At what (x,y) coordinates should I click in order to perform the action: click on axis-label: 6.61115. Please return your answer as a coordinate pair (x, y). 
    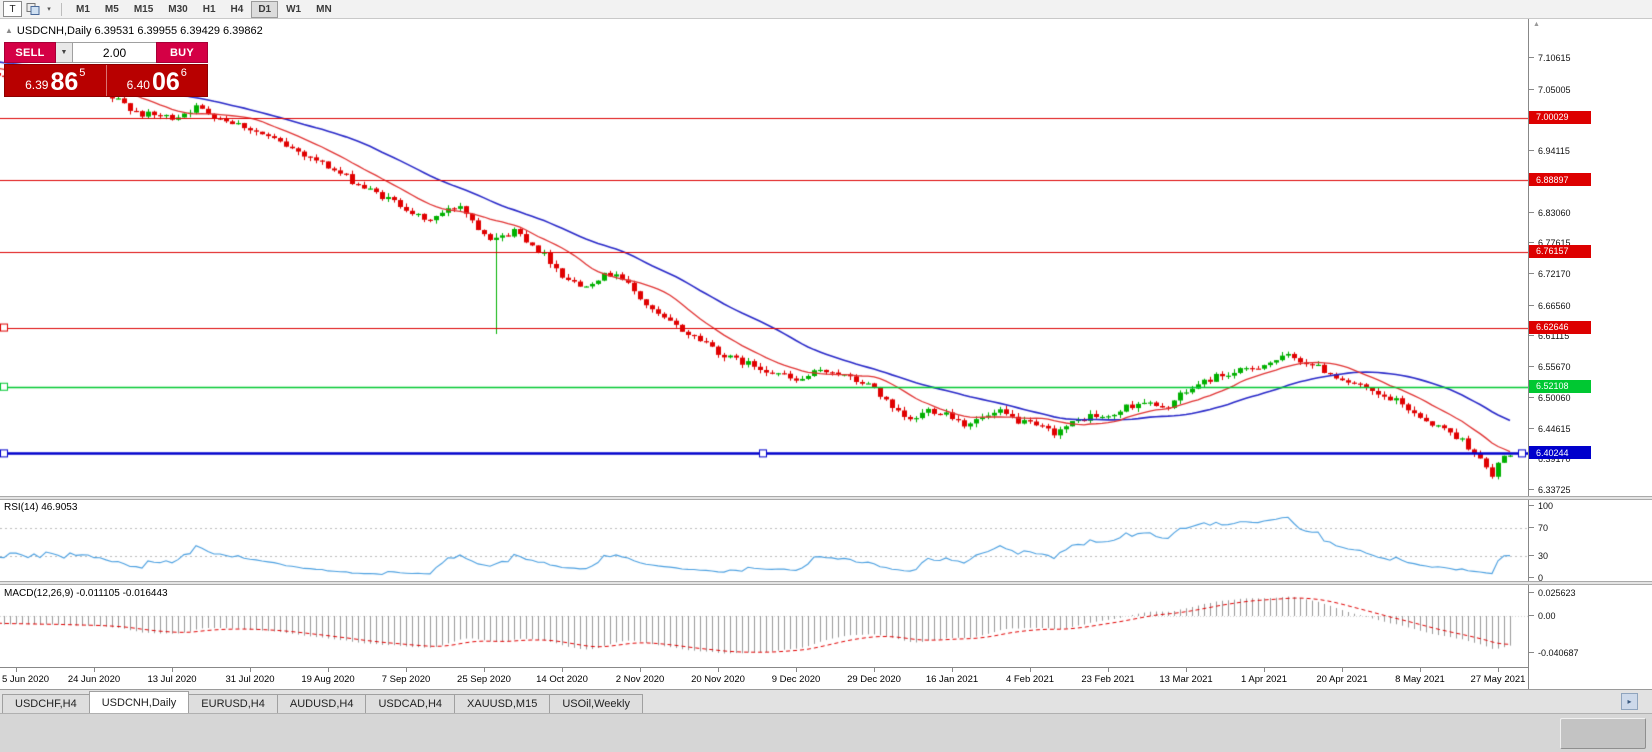
    Looking at the image, I should click on (1549, 336).